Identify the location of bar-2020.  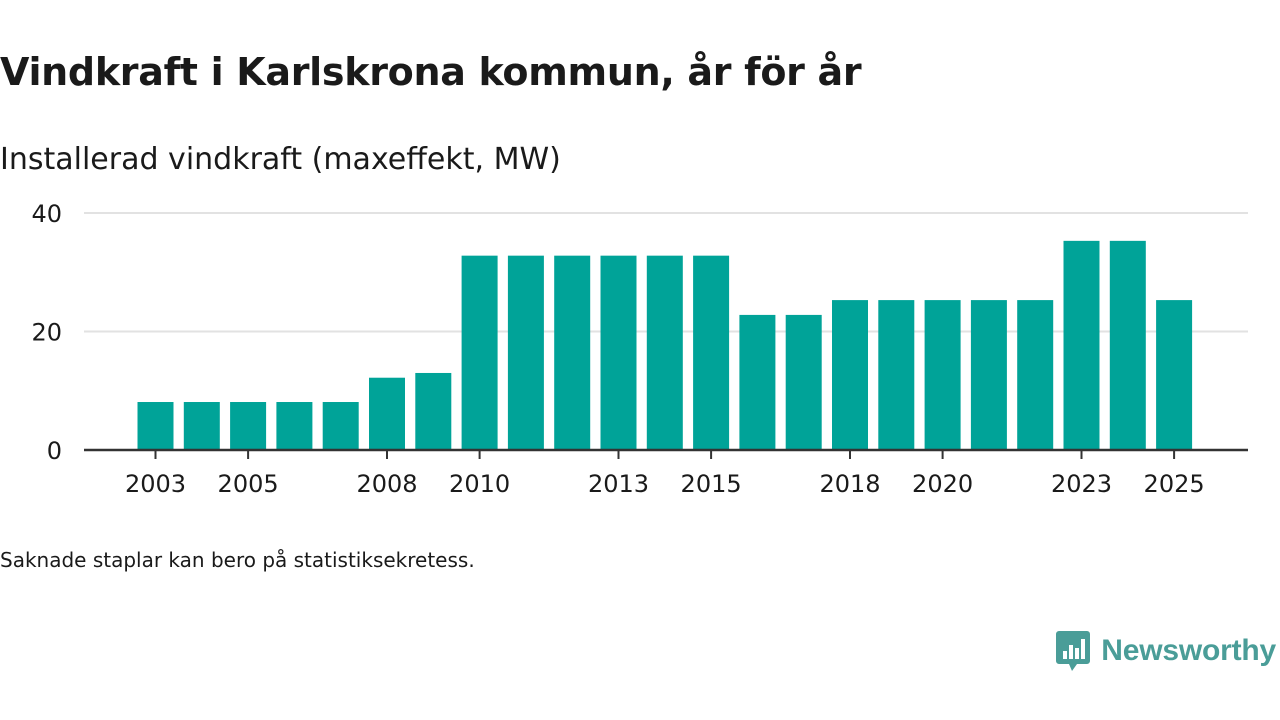
(942, 375).